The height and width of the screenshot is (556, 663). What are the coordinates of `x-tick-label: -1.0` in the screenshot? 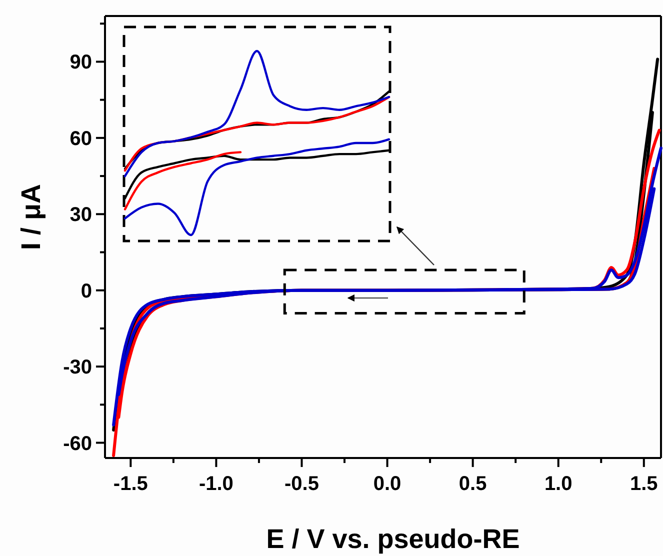 It's located at (216, 484).